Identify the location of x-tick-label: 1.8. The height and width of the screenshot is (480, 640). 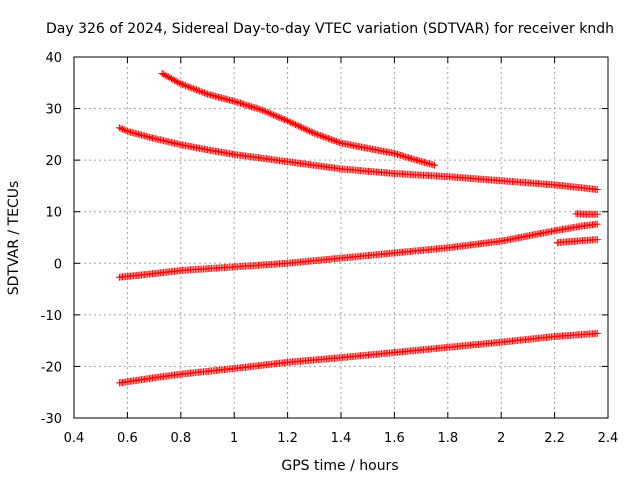
(447, 438).